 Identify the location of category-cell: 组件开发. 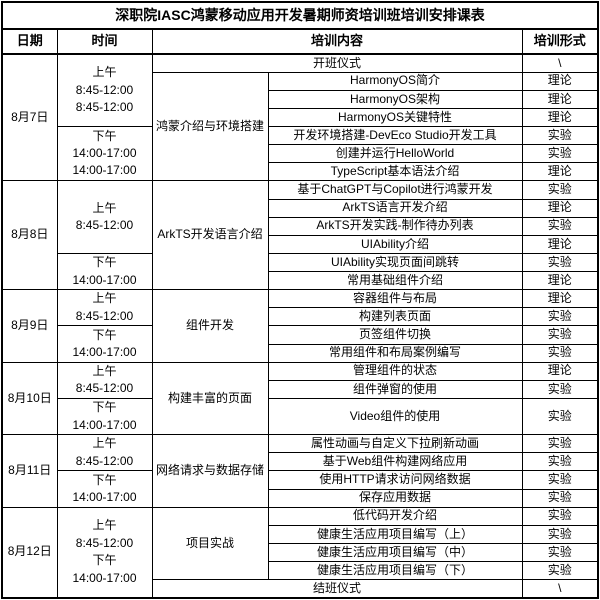
(210, 326).